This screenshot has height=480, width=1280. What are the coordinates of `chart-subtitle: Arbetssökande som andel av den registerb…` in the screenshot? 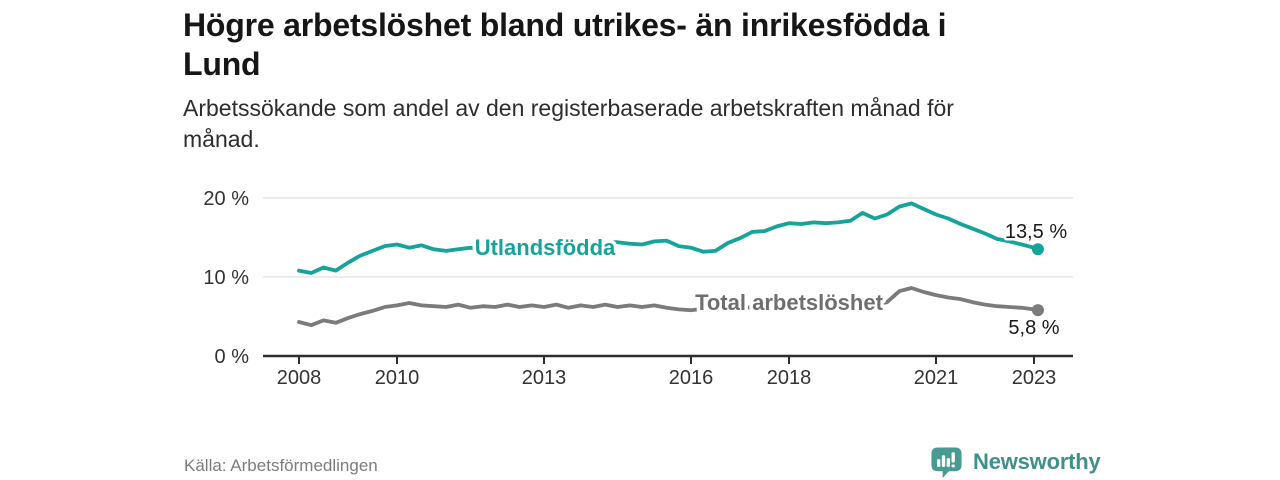 It's located at (643, 124).